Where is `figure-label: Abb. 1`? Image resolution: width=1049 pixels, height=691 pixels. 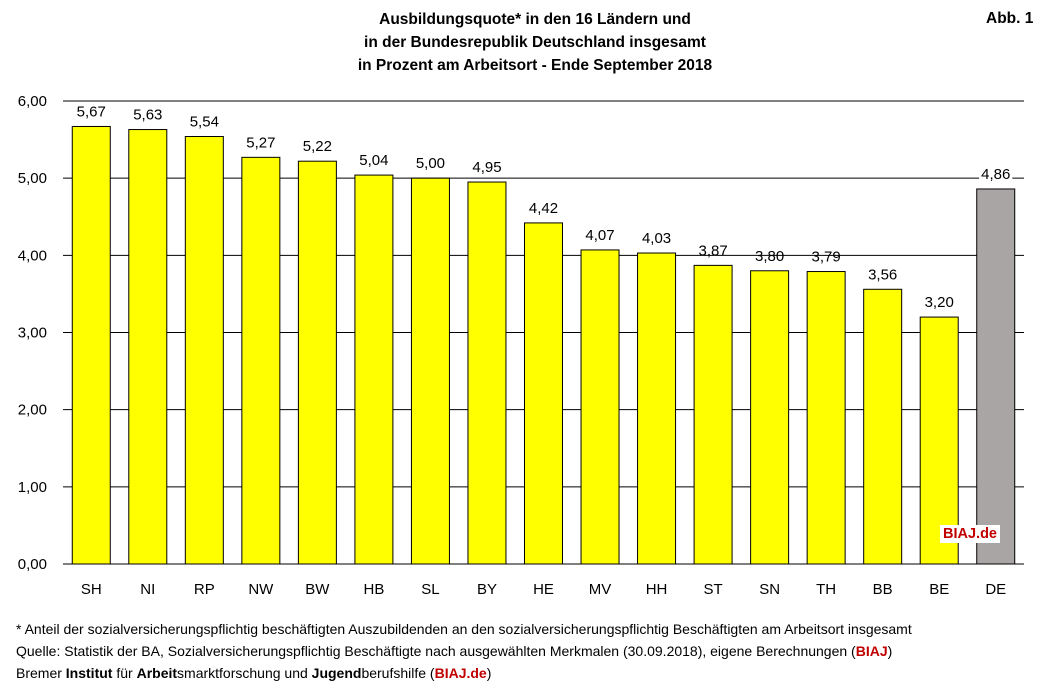 figure-label: Abb. 1 is located at coordinates (1010, 18).